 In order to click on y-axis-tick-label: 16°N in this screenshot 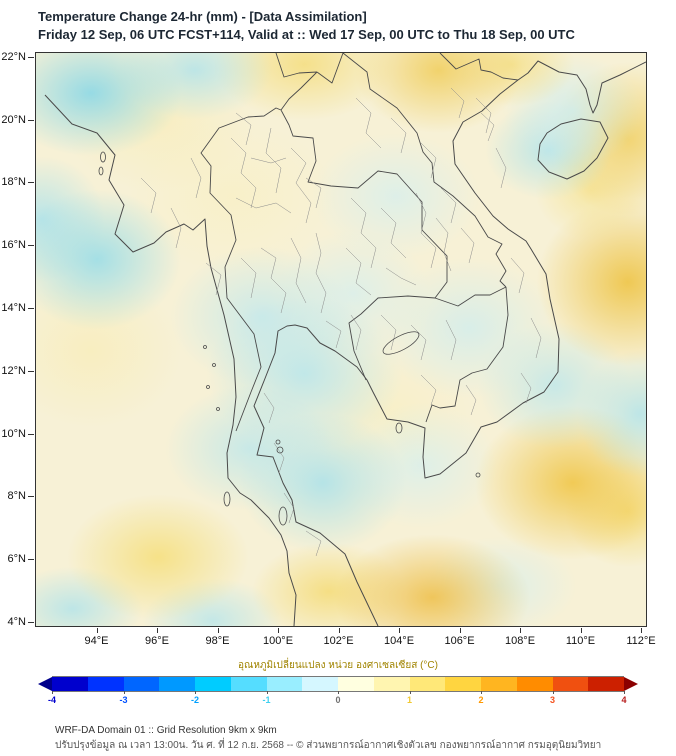, I will do `click(13, 245)`.